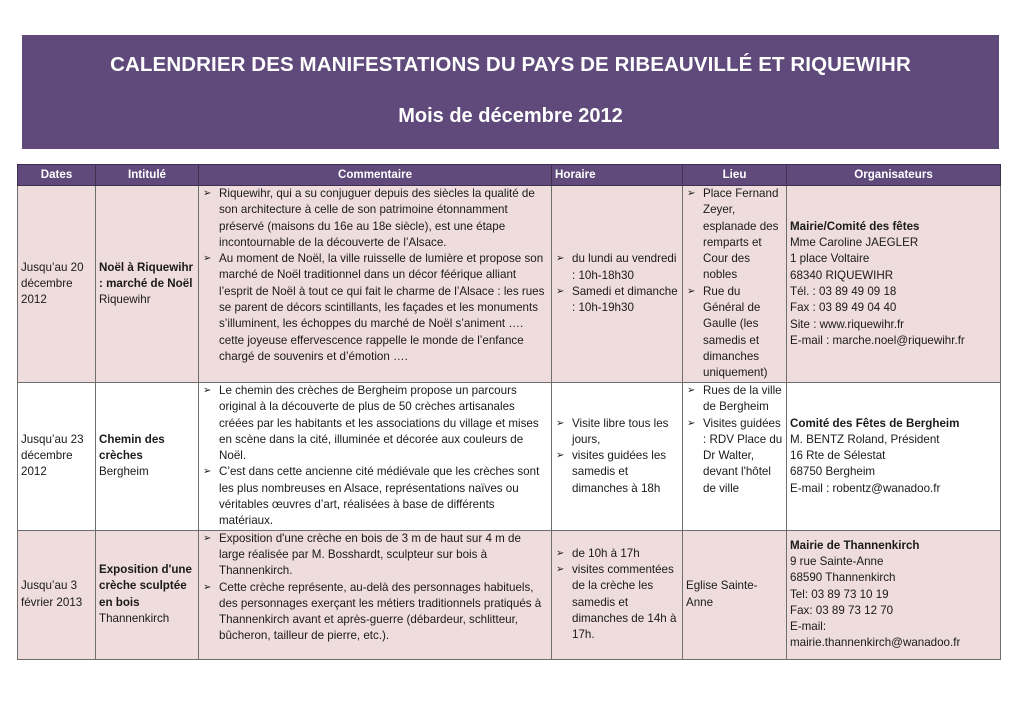 The width and height of the screenshot is (1024, 725). I want to click on title-cell: Chemin des crèches Bergheim, so click(147, 456).